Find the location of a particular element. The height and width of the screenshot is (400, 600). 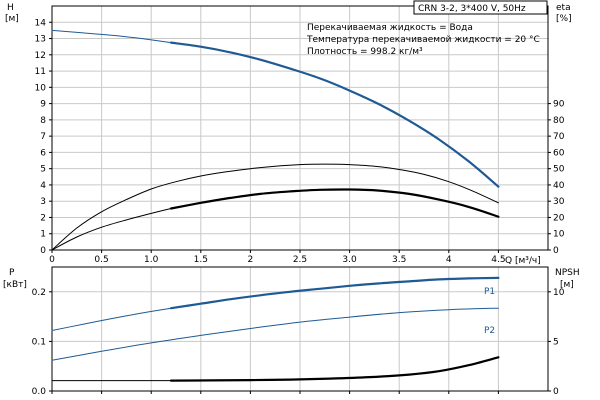

eta-axis-unit: [%] is located at coordinates (564, 19).